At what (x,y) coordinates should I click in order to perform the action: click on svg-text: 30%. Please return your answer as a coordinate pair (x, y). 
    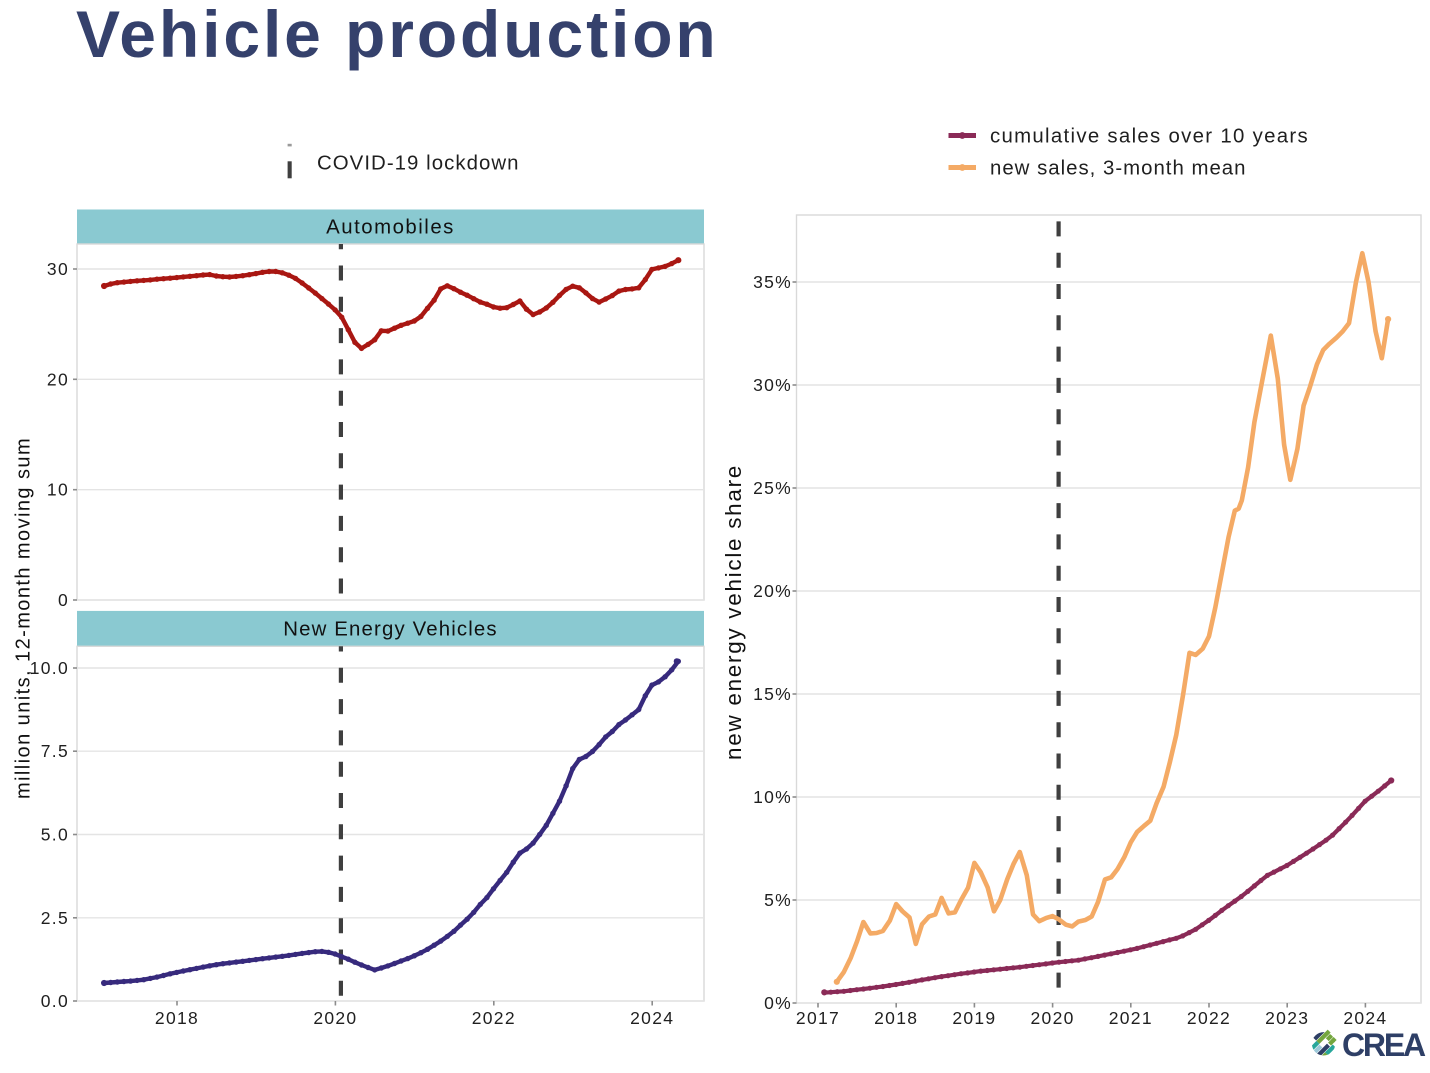
    Looking at the image, I should click on (772, 385).